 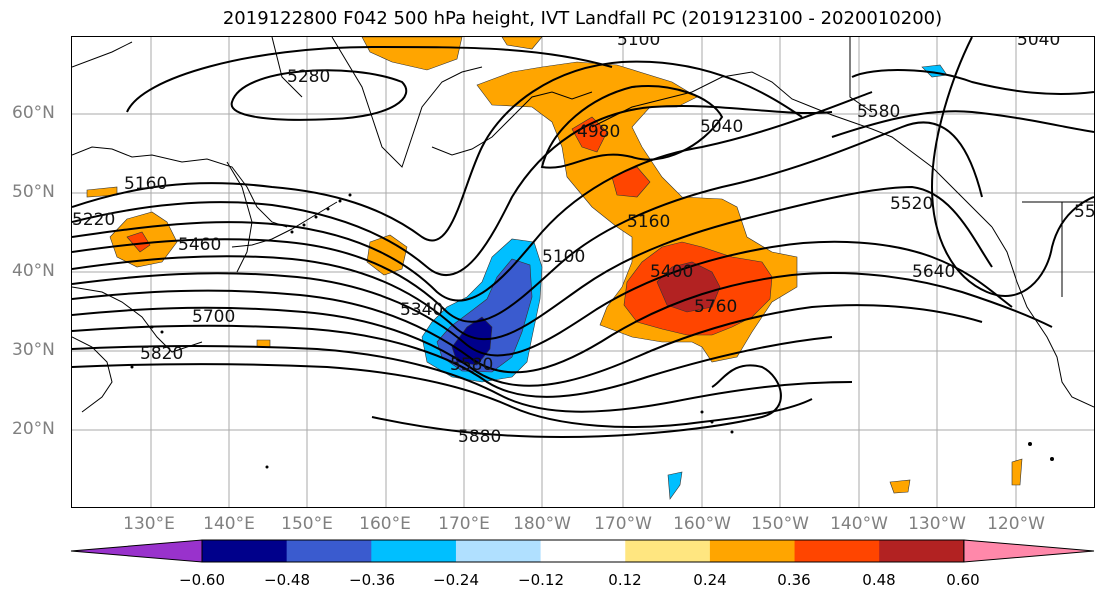 What do you see at coordinates (879, 580) in the screenshot?
I see `colorbar-label: 0.48` at bounding box center [879, 580].